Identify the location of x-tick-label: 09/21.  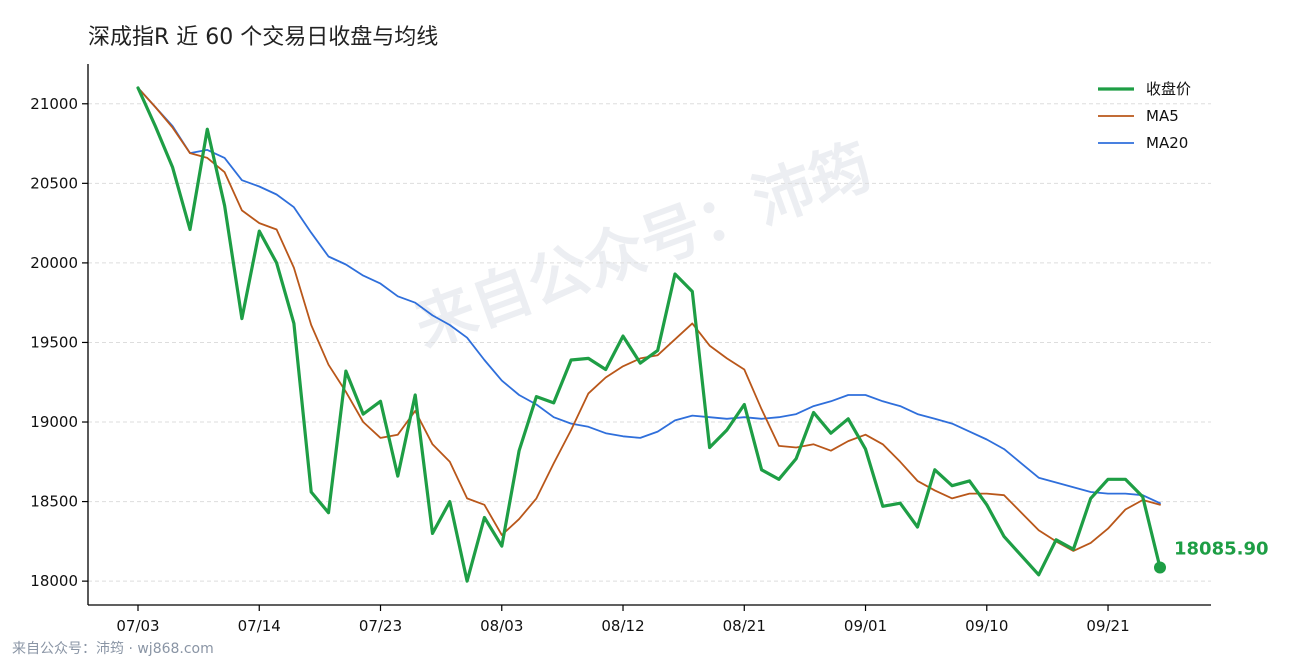
(1107, 626).